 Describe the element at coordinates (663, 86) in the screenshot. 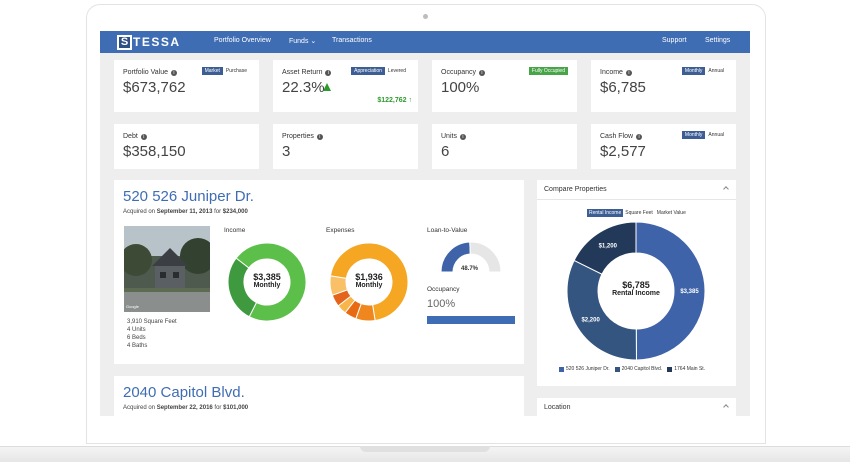

I see `kpi-income: Income i Monthly Annual $6,785` at that location.